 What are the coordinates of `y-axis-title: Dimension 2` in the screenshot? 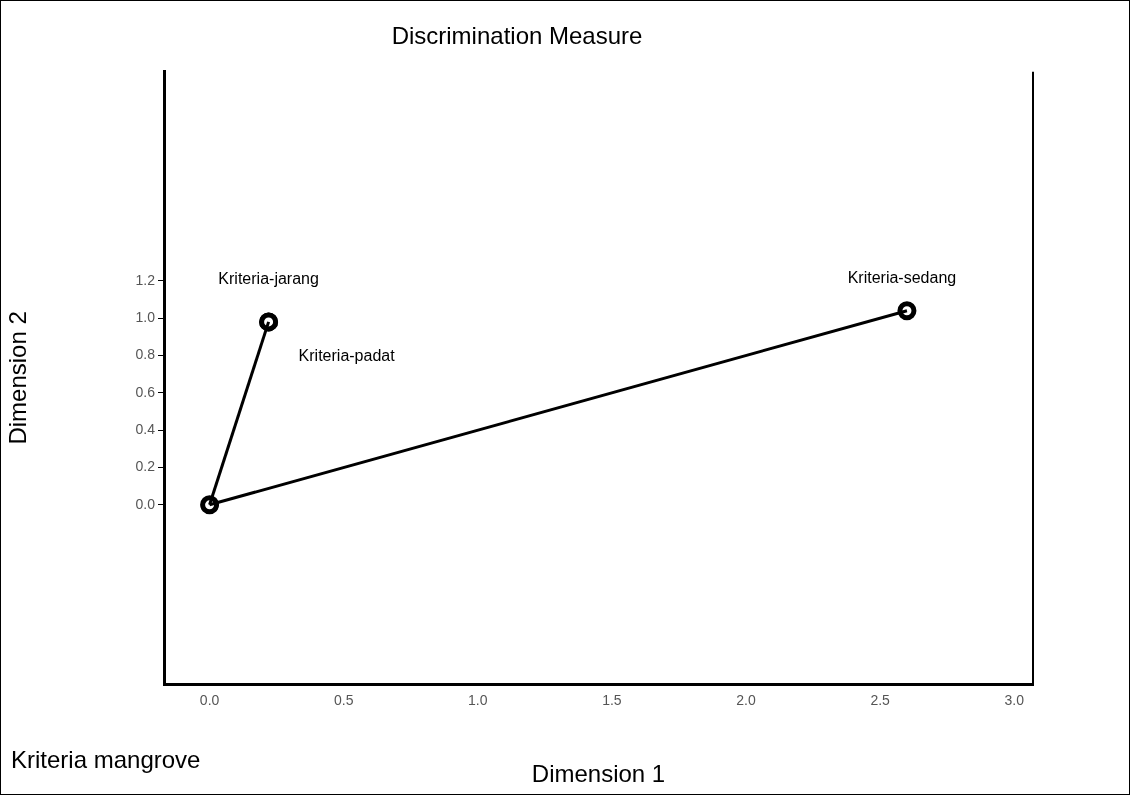 It's located at (18, 378).